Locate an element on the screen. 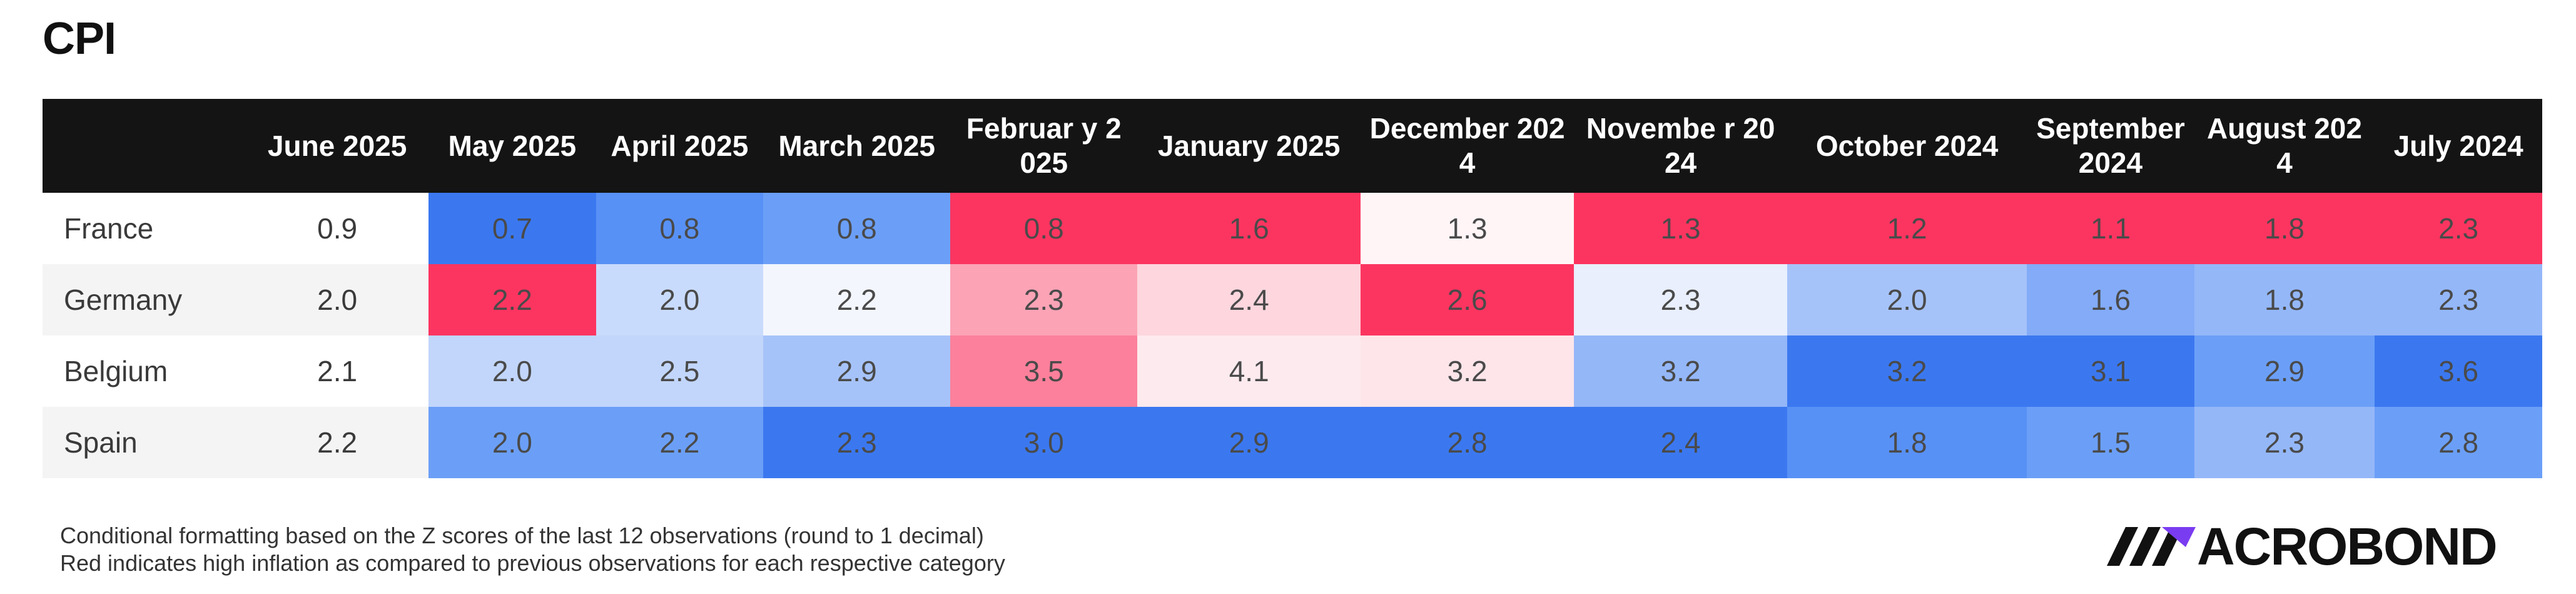 This screenshot has height=594, width=2576. column-header: March 2025 is located at coordinates (857, 146).